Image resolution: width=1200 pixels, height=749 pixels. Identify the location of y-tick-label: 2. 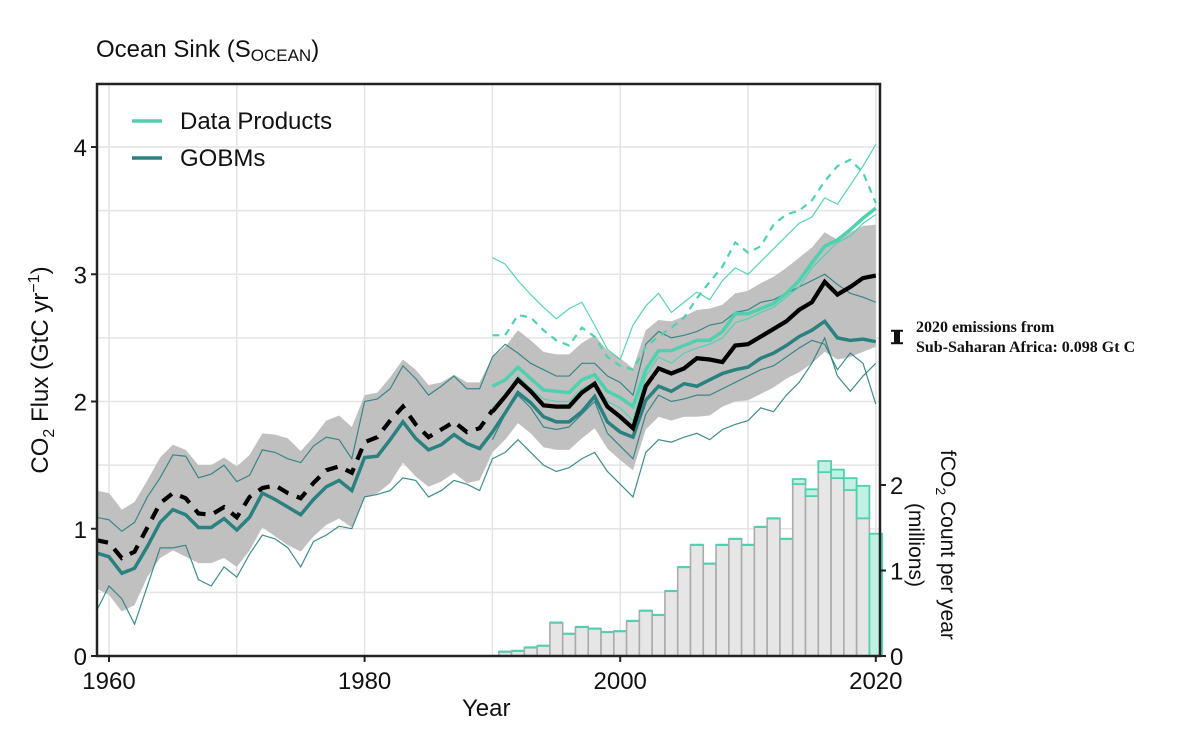
(80, 403).